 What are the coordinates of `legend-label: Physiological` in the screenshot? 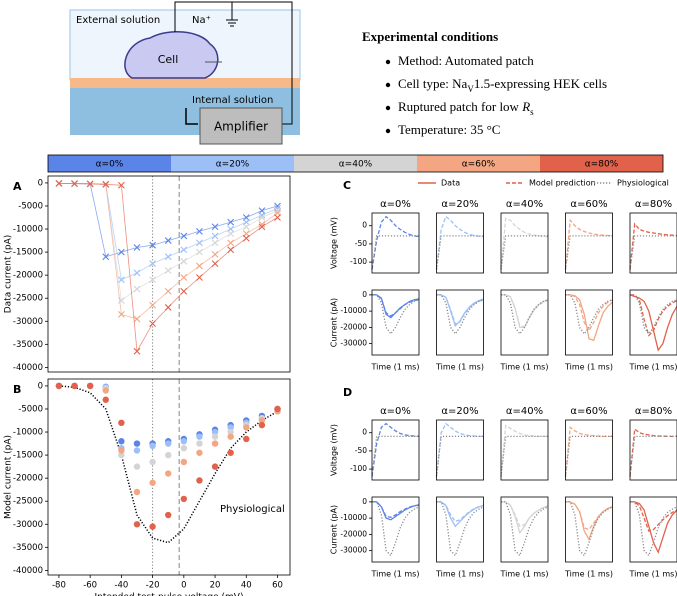 It's located at (643, 183).